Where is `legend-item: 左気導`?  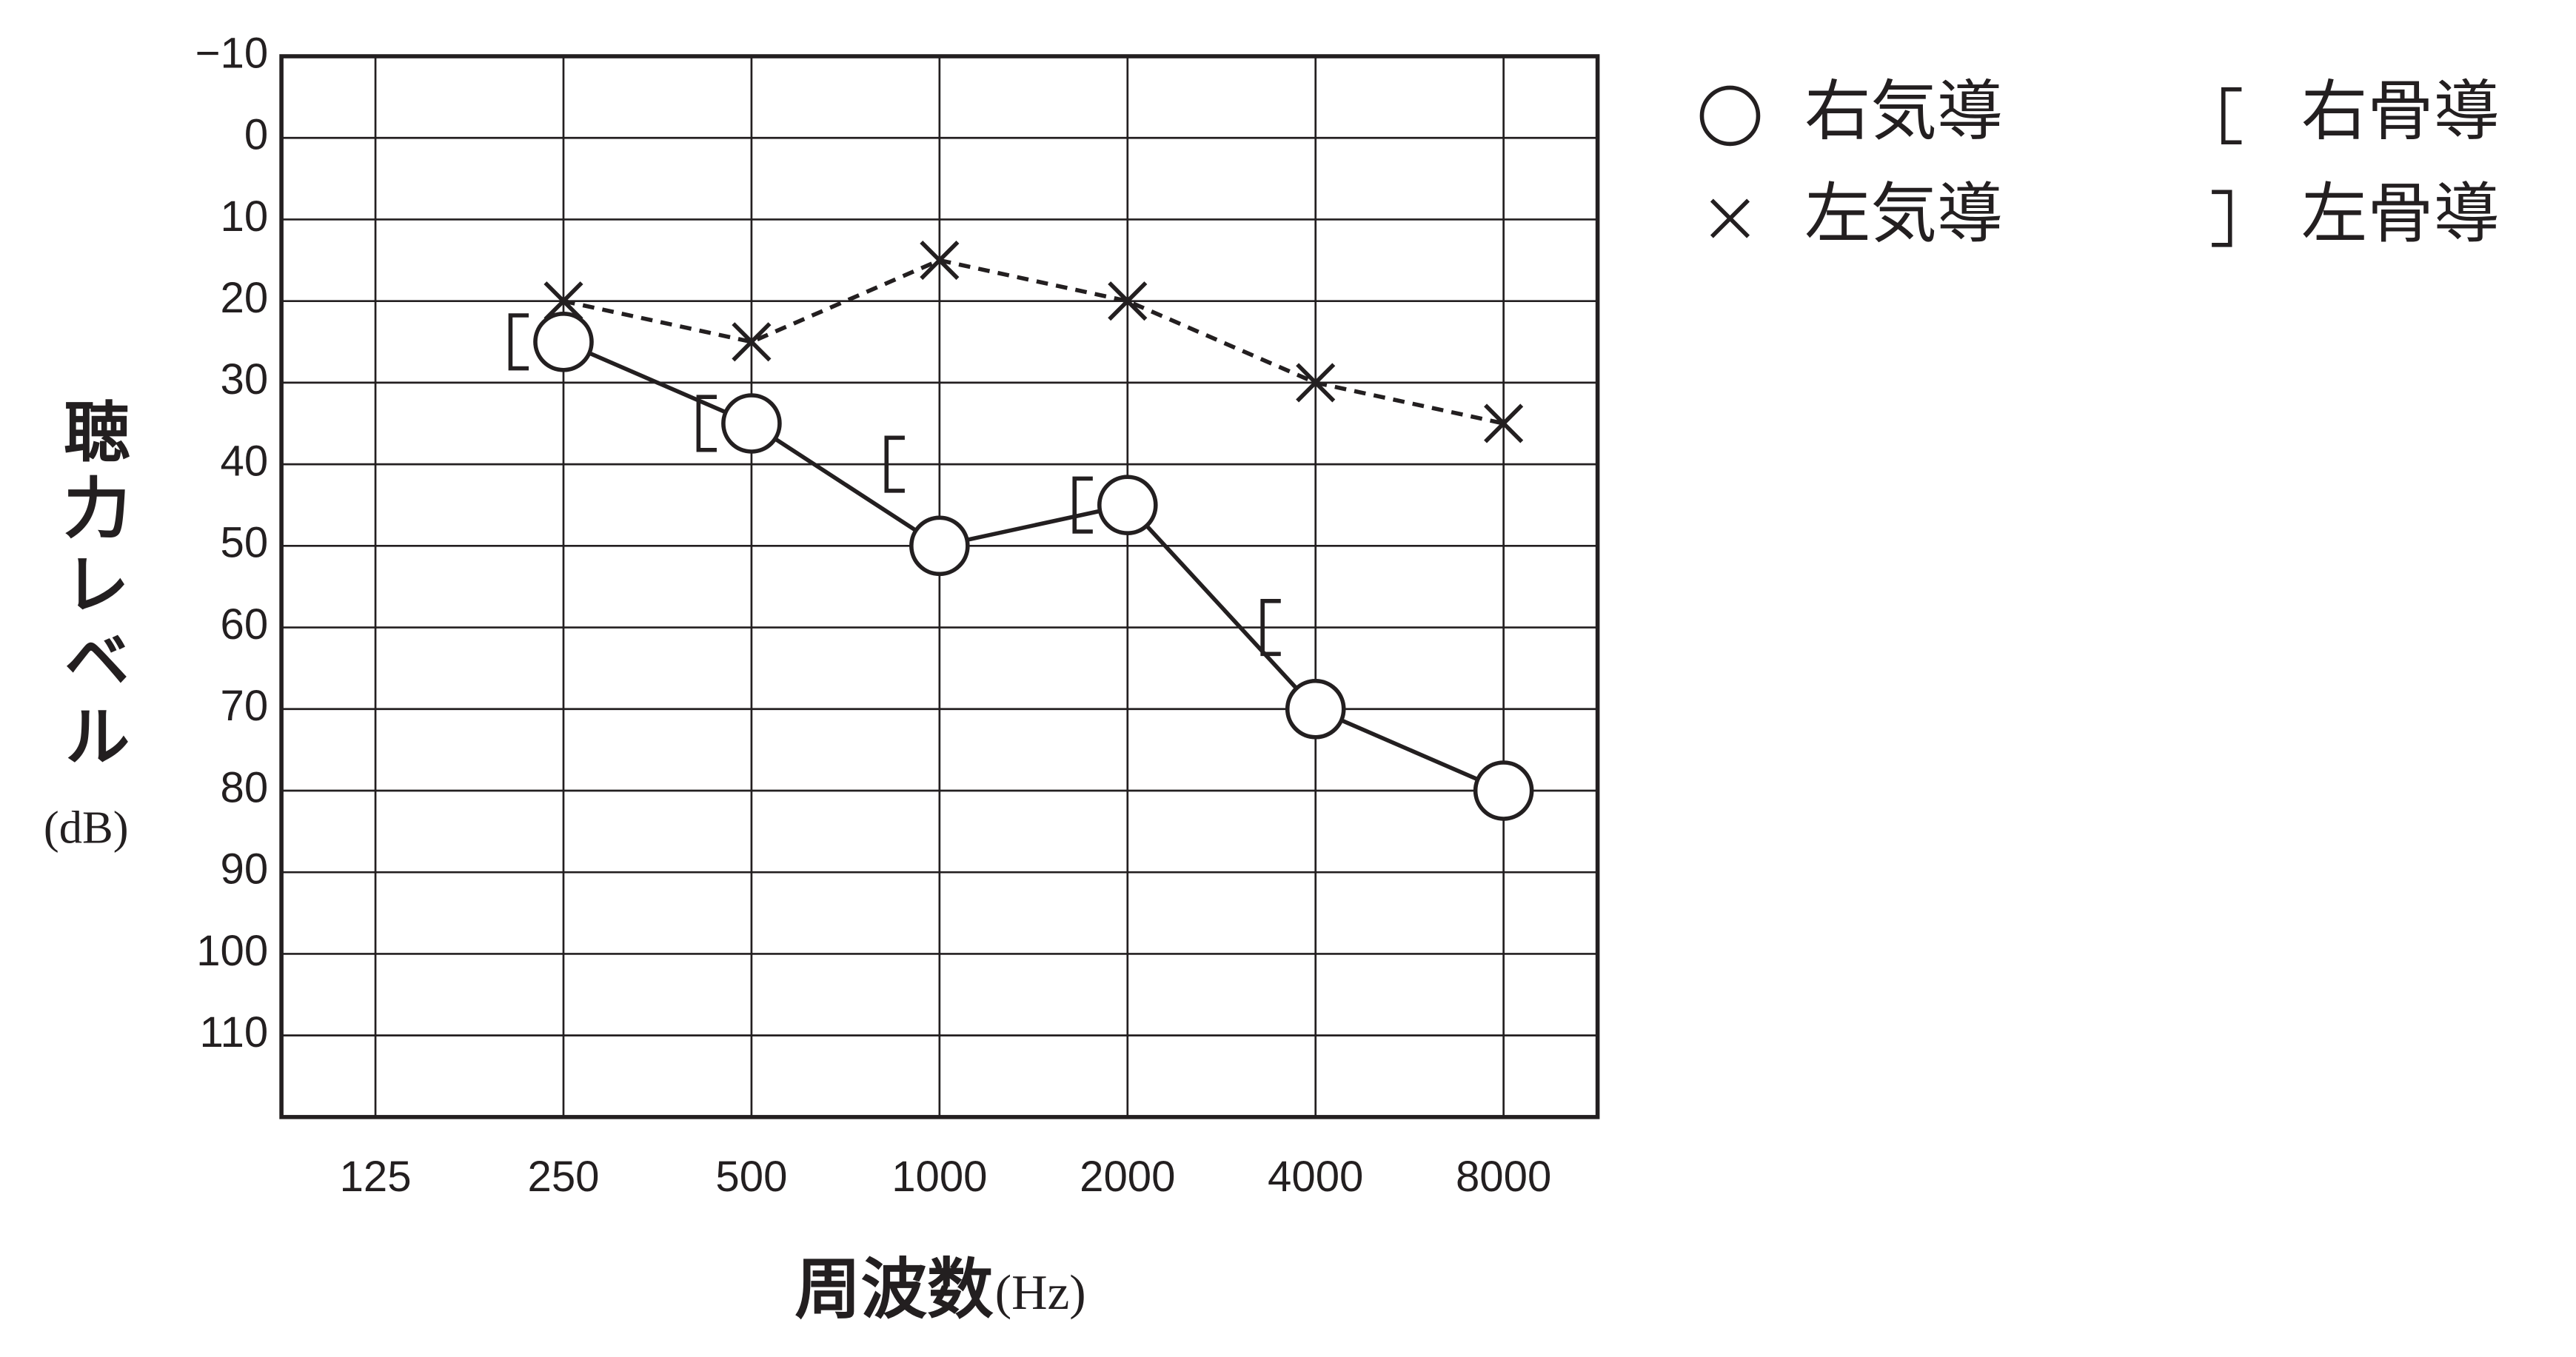
legend-item: 左気導 is located at coordinates (1856, 213).